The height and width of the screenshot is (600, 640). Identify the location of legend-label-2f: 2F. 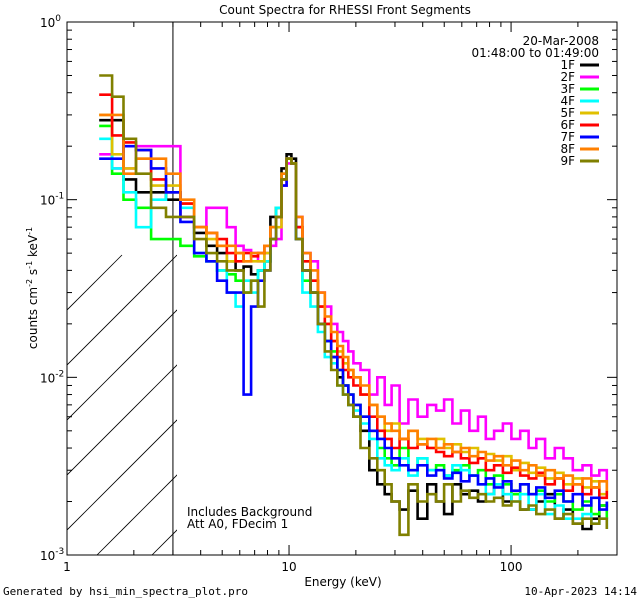
(567, 77).